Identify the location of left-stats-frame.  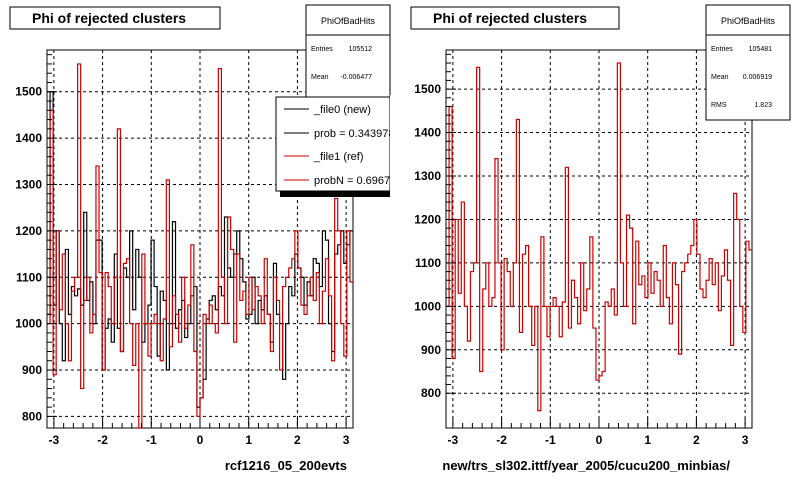
(348, 55).